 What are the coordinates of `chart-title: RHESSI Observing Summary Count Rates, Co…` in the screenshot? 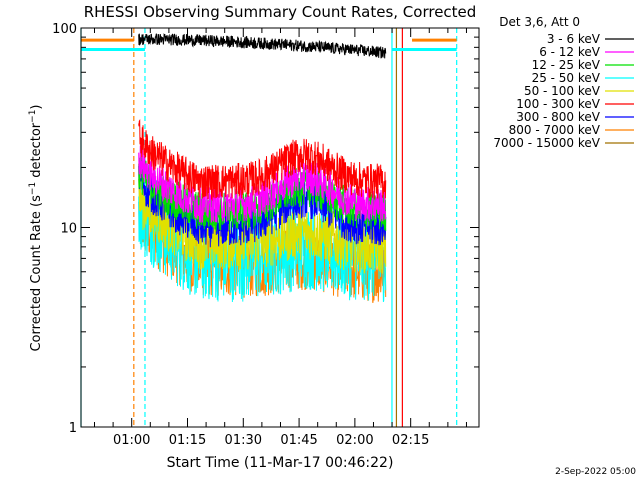 It's located at (280, 12).